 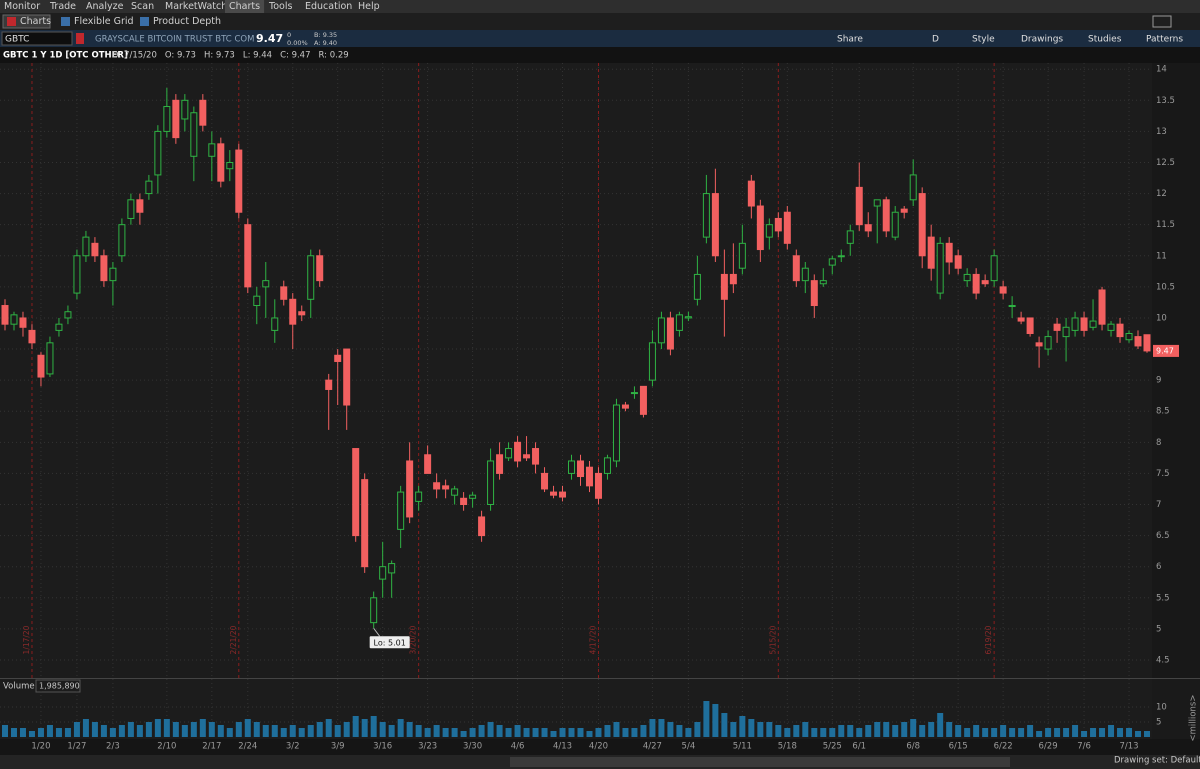 What do you see at coordinates (142, 6) in the screenshot?
I see `menu-item: Scan` at bounding box center [142, 6].